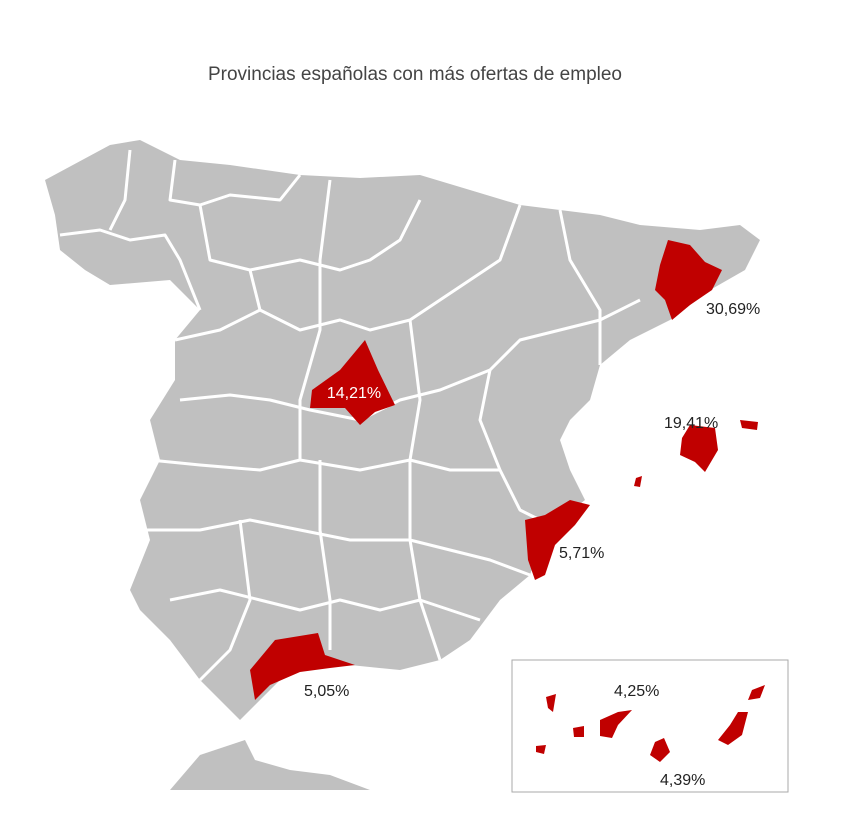 This screenshot has width=859, height=836. Describe the element at coordinates (270, 765) in the screenshot. I see `africa-coast` at that location.